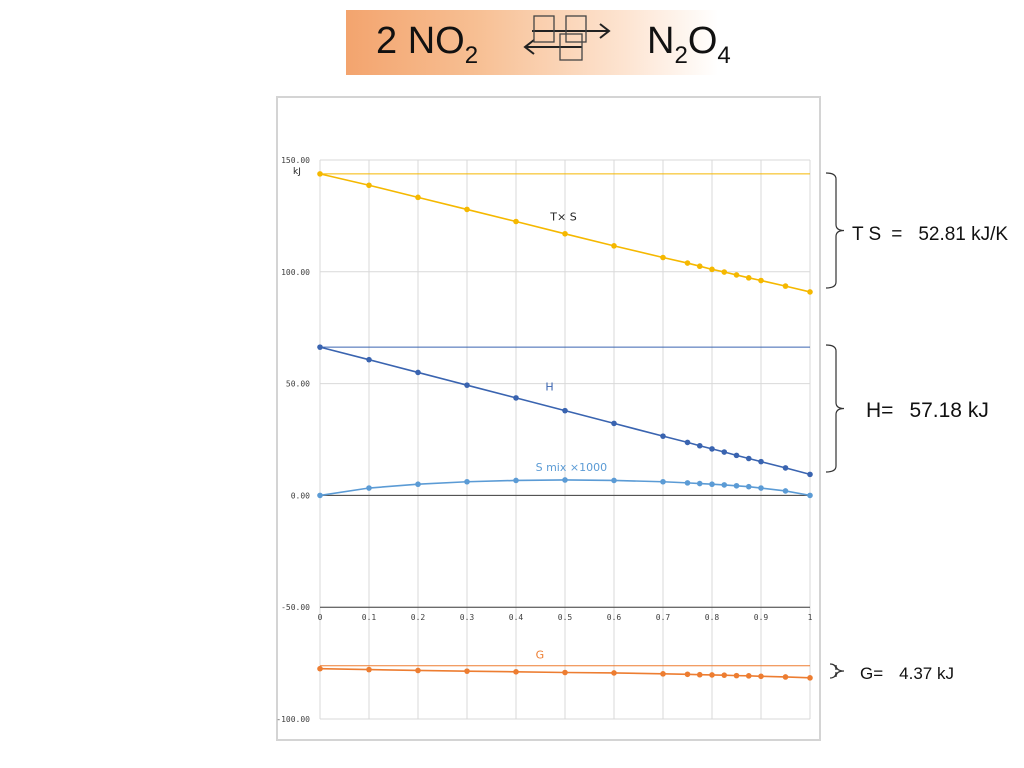  I want to click on smix-series-label: S mix ×1000, so click(571, 467).